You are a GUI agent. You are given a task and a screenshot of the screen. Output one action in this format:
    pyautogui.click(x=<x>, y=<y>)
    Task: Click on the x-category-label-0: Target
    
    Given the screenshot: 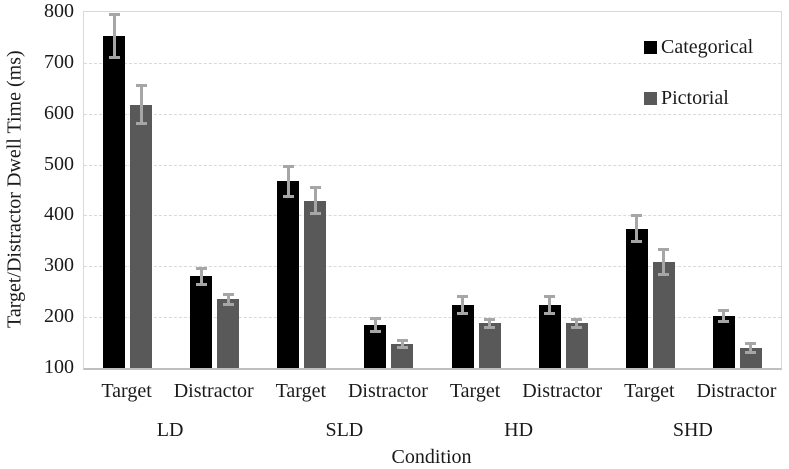 What is the action you would take?
    pyautogui.click(x=126, y=391)
    